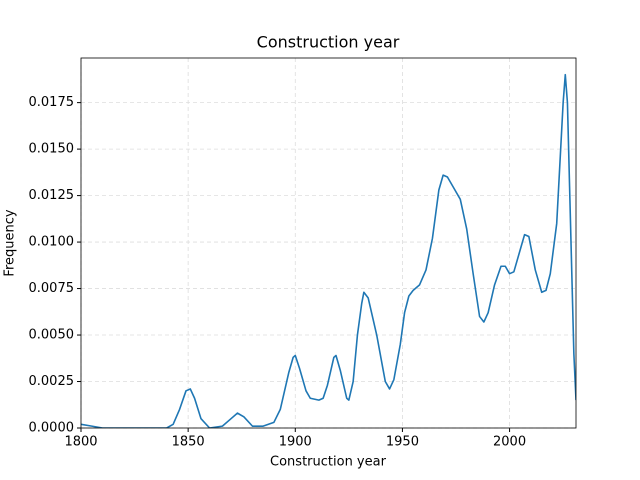 The image size is (640, 480). Describe the element at coordinates (295, 442) in the screenshot. I see `x-tick-label: 1900` at that location.